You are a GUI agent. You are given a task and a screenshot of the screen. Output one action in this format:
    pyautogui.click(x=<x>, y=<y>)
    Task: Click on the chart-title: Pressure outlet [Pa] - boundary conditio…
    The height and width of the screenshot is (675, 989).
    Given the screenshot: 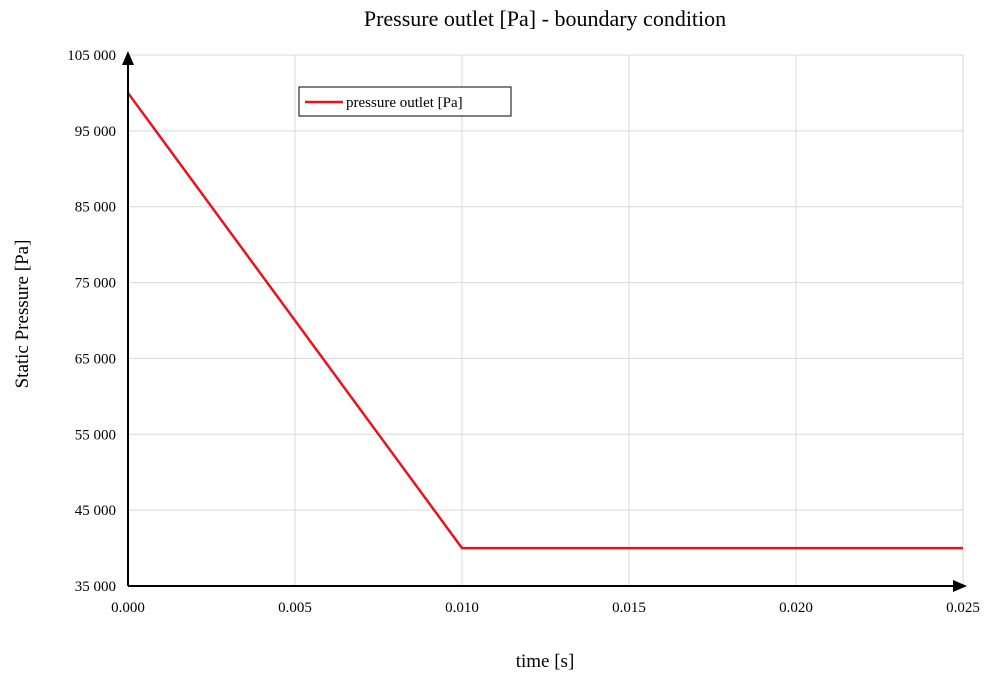 What is the action you would take?
    pyautogui.click(x=545, y=18)
    